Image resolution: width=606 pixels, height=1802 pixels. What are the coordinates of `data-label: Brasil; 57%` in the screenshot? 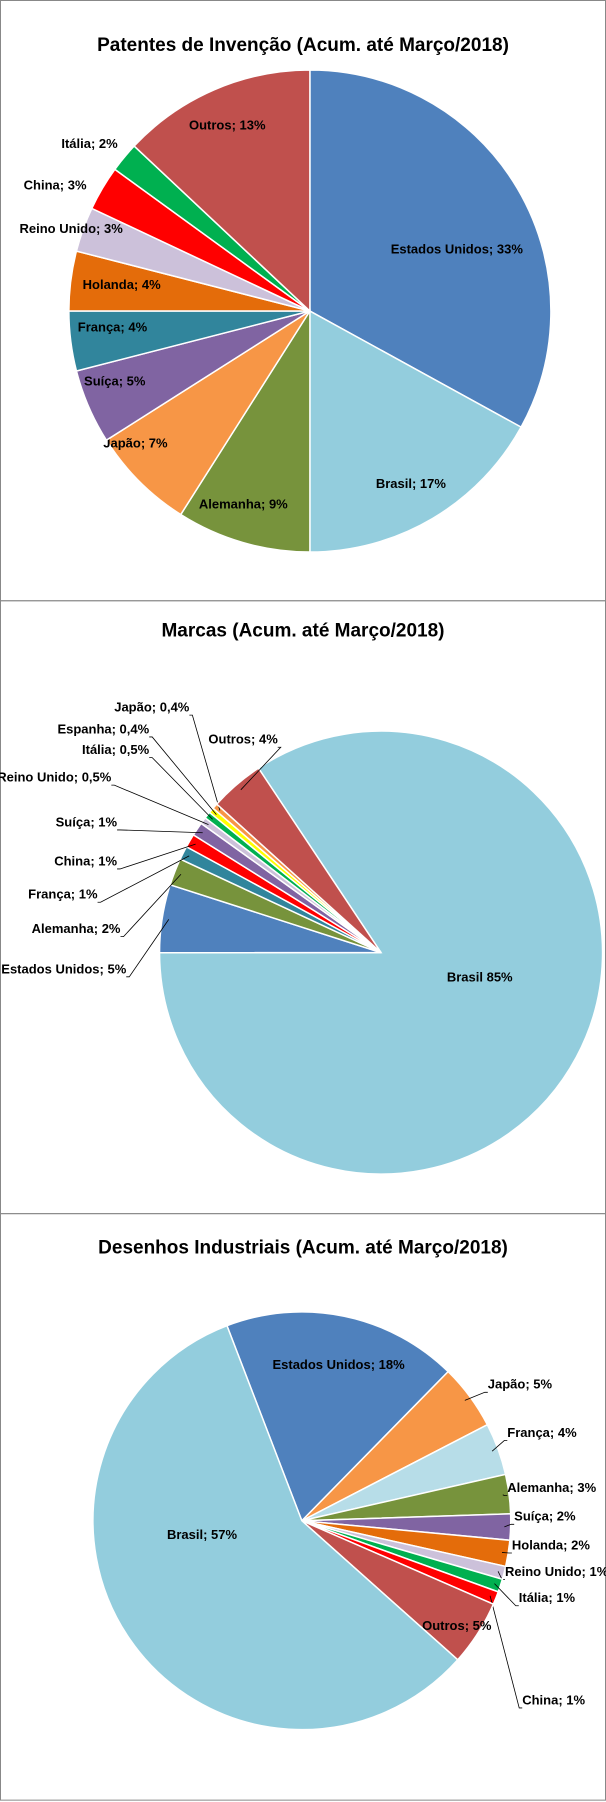 It's located at (202, 1534).